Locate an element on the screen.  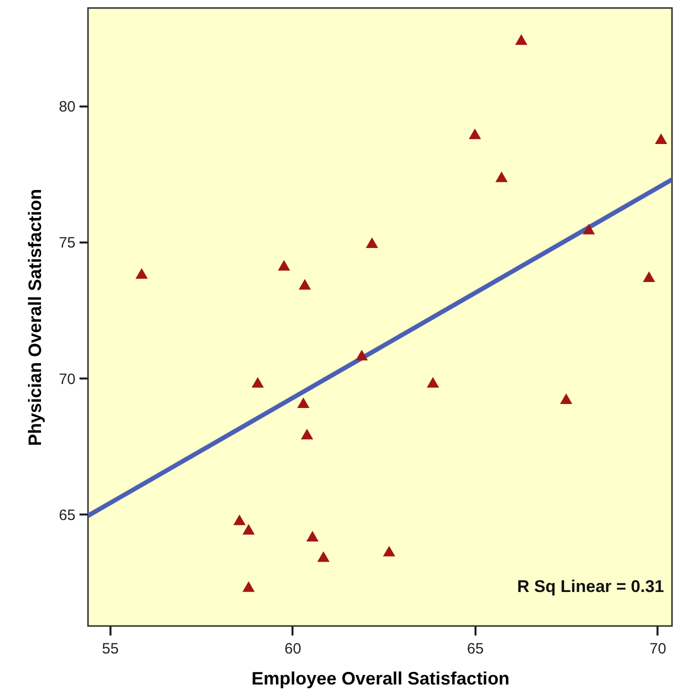
y-tick-label: 70 is located at coordinates (67, 379).